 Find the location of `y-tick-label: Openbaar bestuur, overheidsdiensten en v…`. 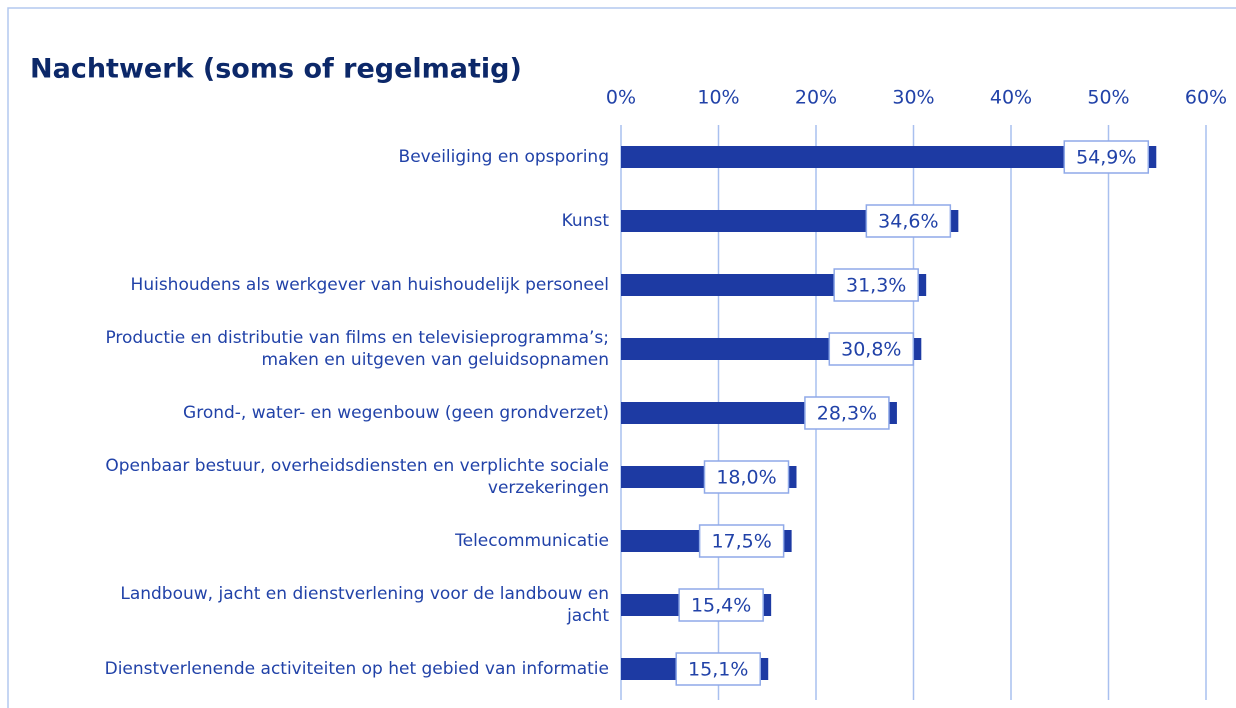

y-tick-label: Openbaar bestuur, overheidsdiensten en v… is located at coordinates (357, 477).